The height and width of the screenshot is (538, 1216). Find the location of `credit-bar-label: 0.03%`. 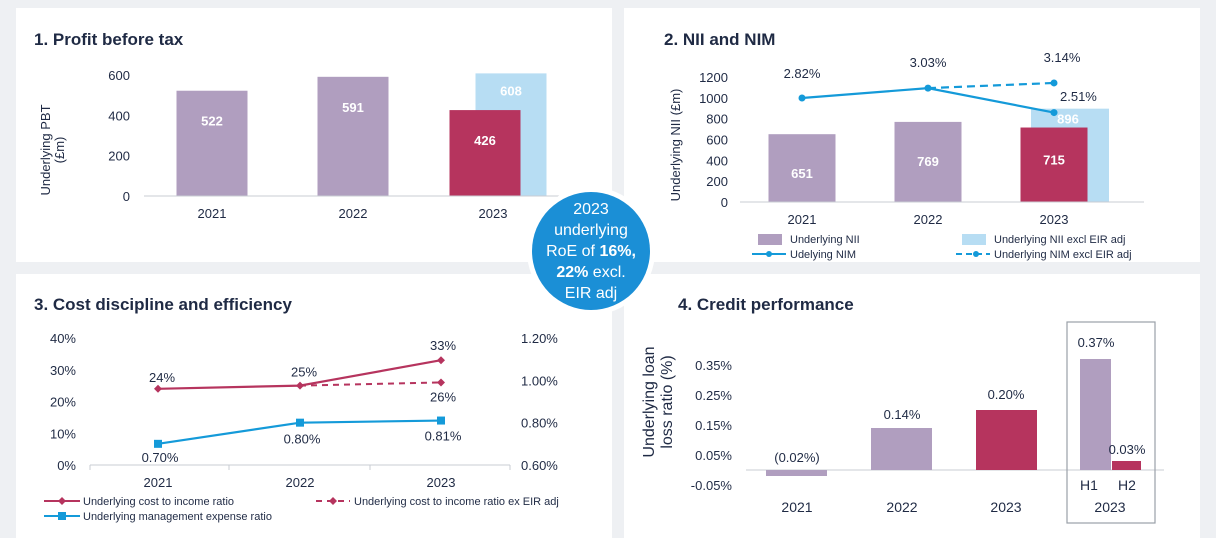

credit-bar-label: 0.03% is located at coordinates (1127, 449).